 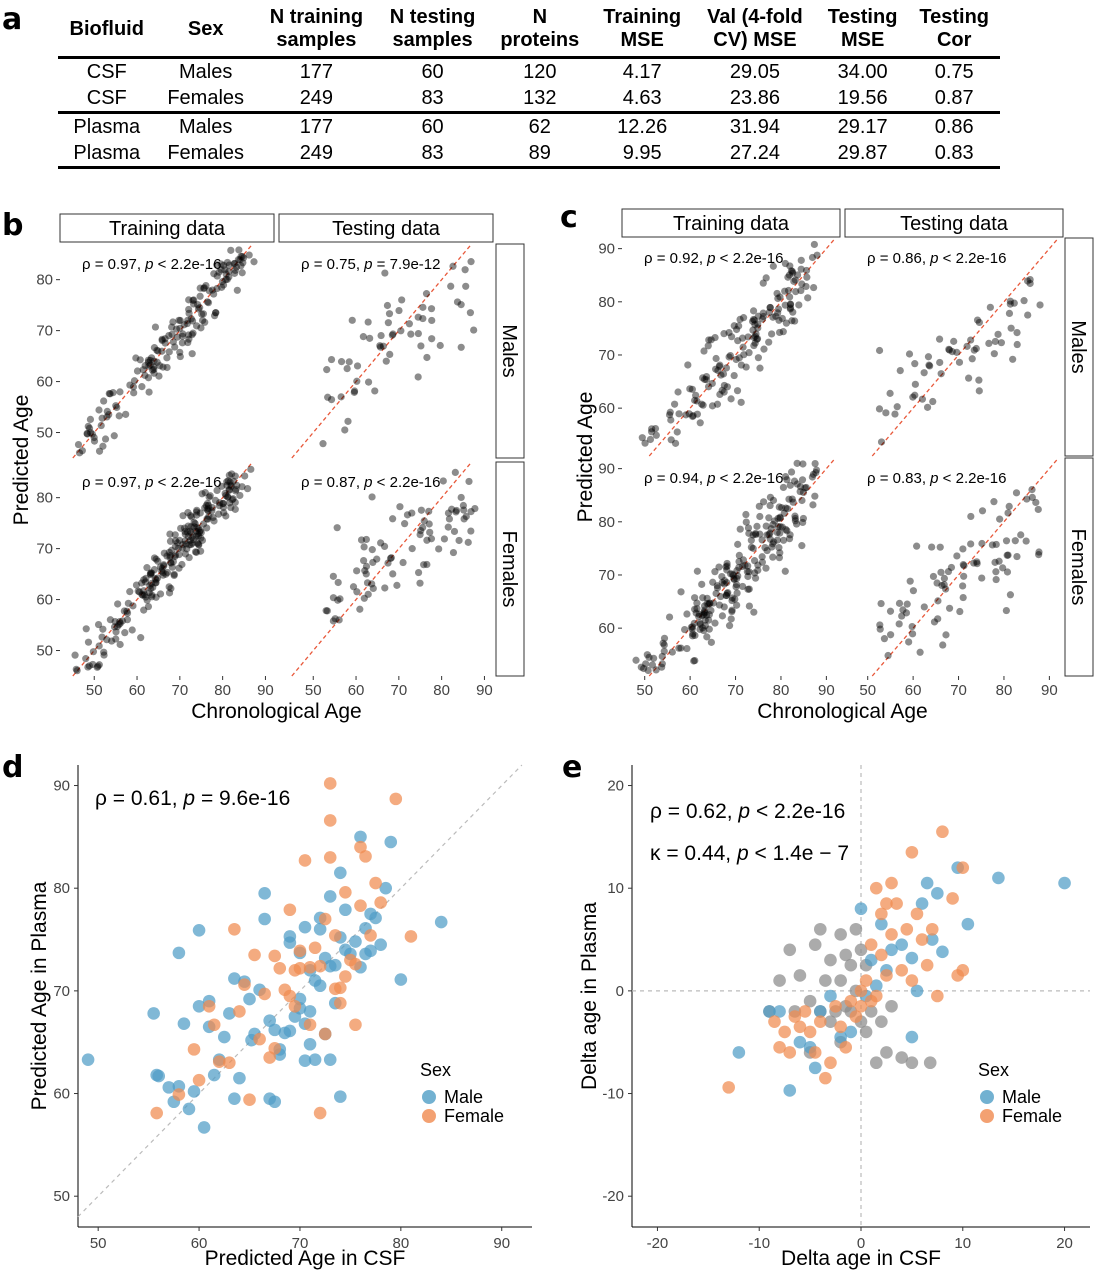 I want to click on y-tick-label: 0, so click(x=620, y=991).